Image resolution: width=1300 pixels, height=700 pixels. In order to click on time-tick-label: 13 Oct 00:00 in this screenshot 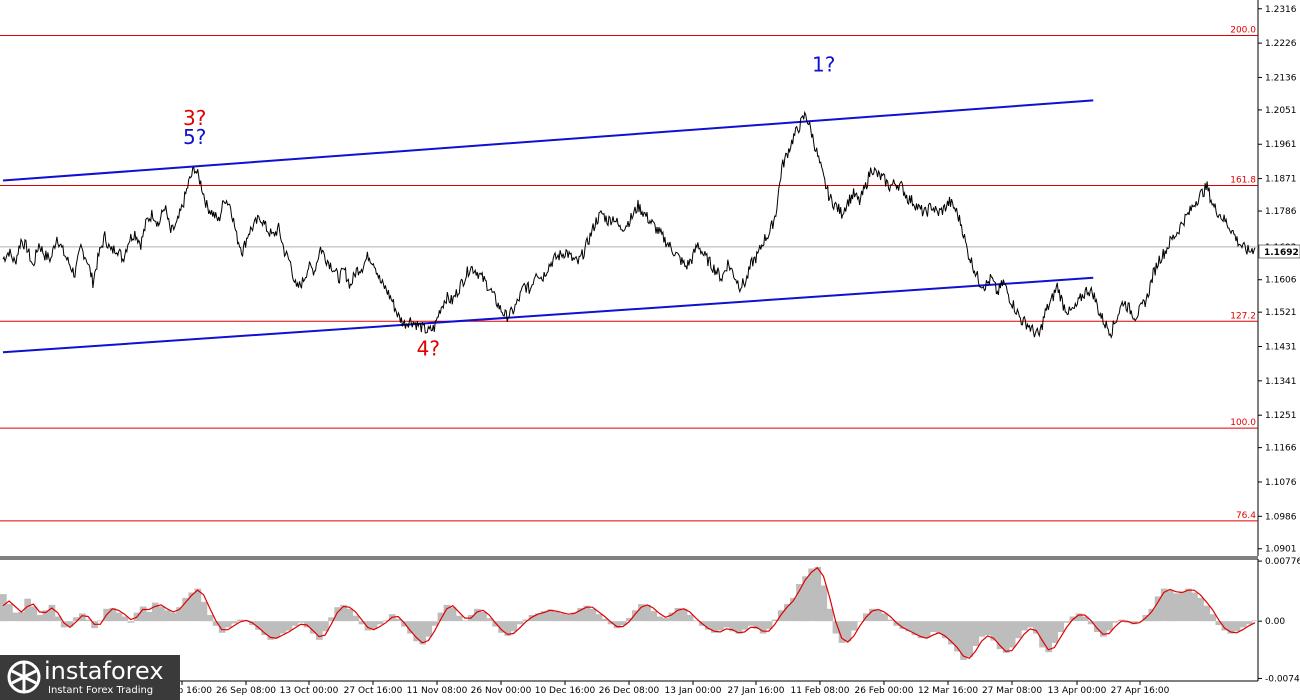, I will do `click(309, 691)`.